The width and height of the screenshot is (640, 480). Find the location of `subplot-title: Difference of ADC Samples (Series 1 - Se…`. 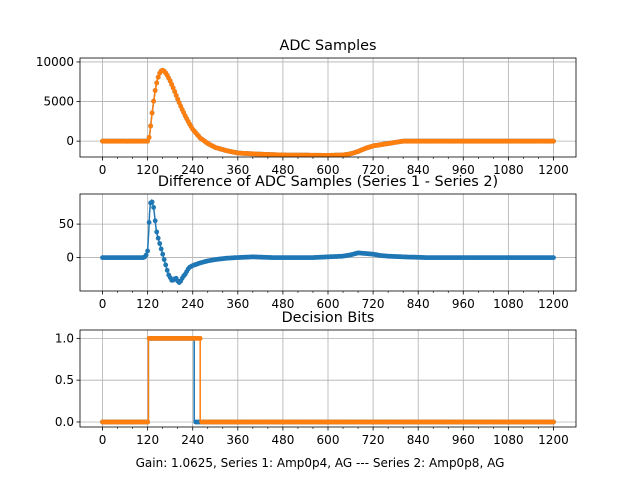

subplot-title: Difference of ADC Samples (Series 1 - Se… is located at coordinates (328, 182).